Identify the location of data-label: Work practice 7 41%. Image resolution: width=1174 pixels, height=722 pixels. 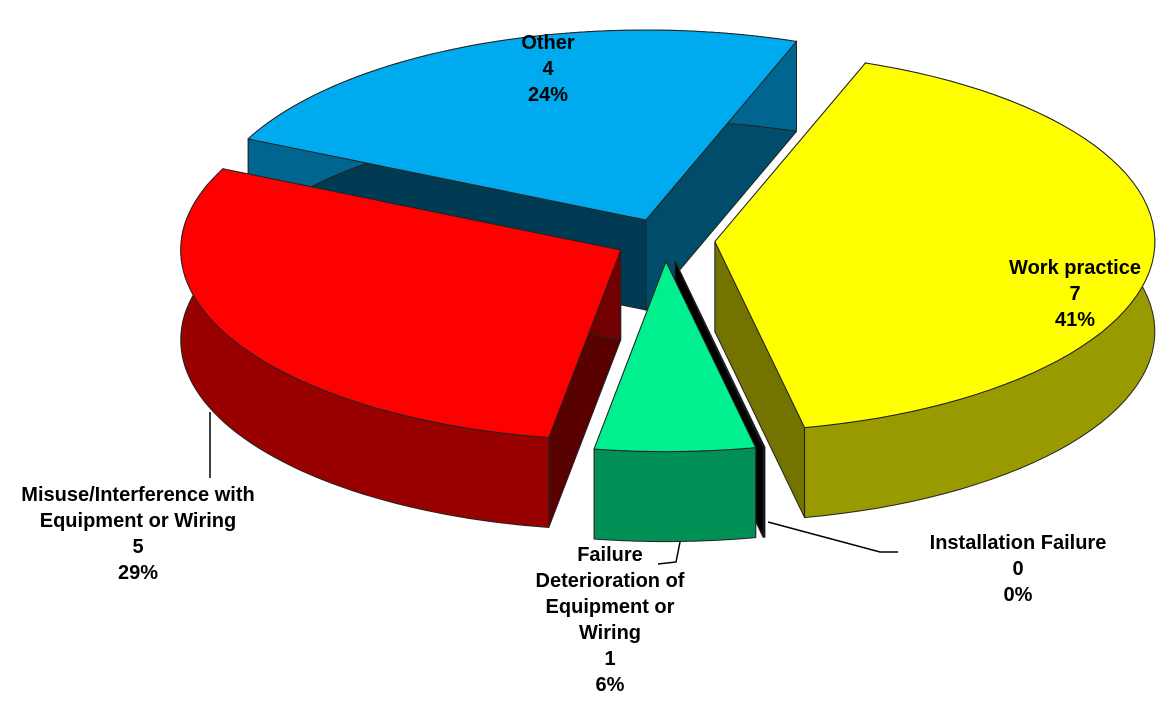
(1069, 294).